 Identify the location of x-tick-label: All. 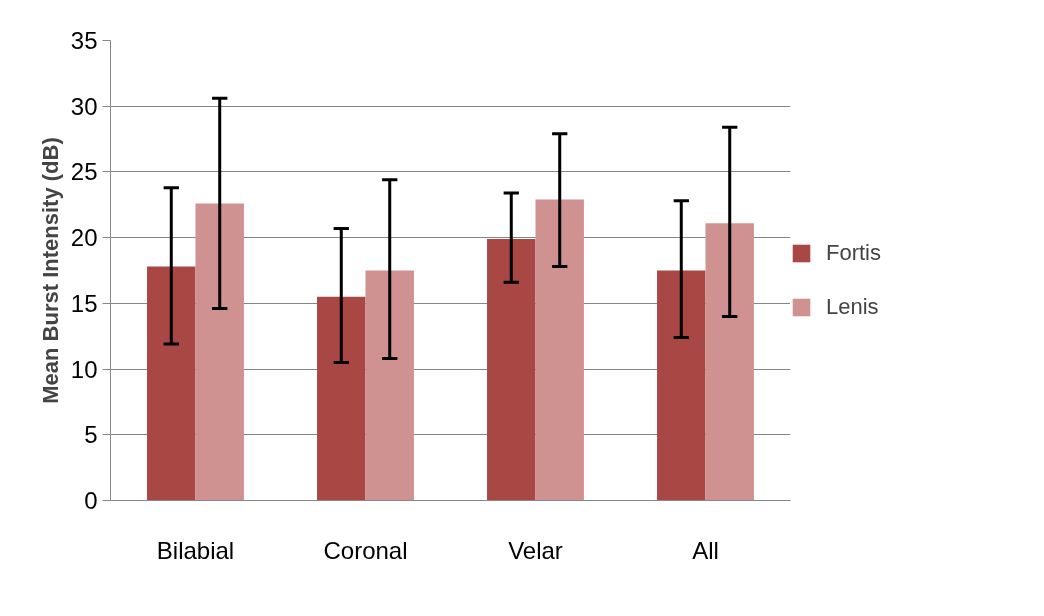
(705, 550).